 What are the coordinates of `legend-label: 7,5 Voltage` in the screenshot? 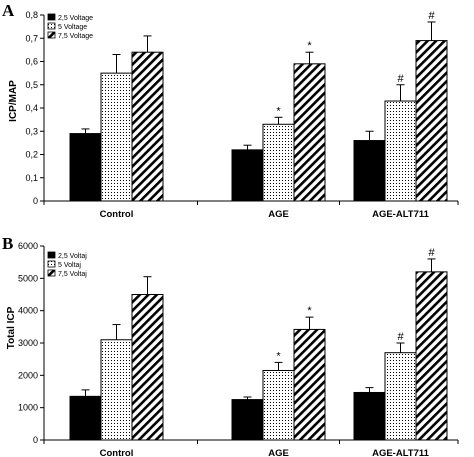 It's located at (75, 36).